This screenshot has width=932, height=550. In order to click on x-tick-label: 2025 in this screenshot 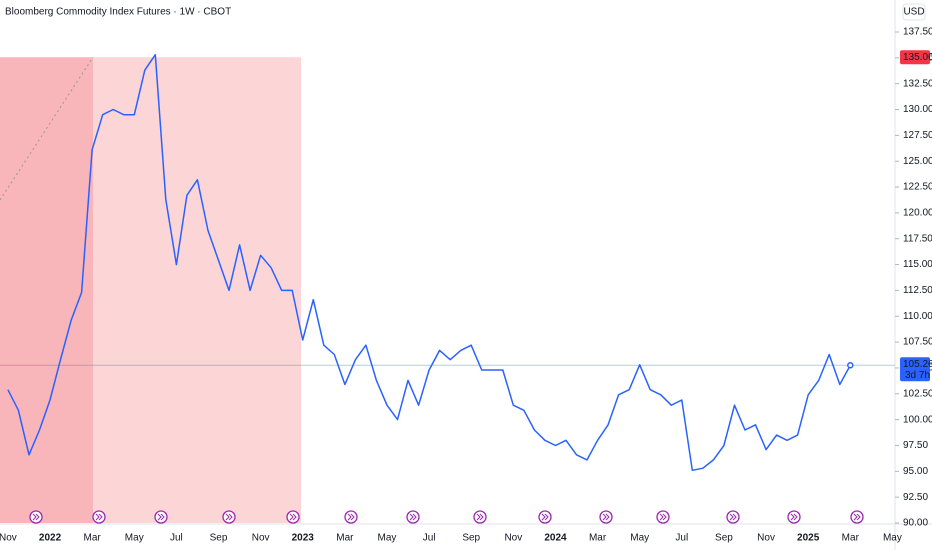, I will do `click(808, 538)`.